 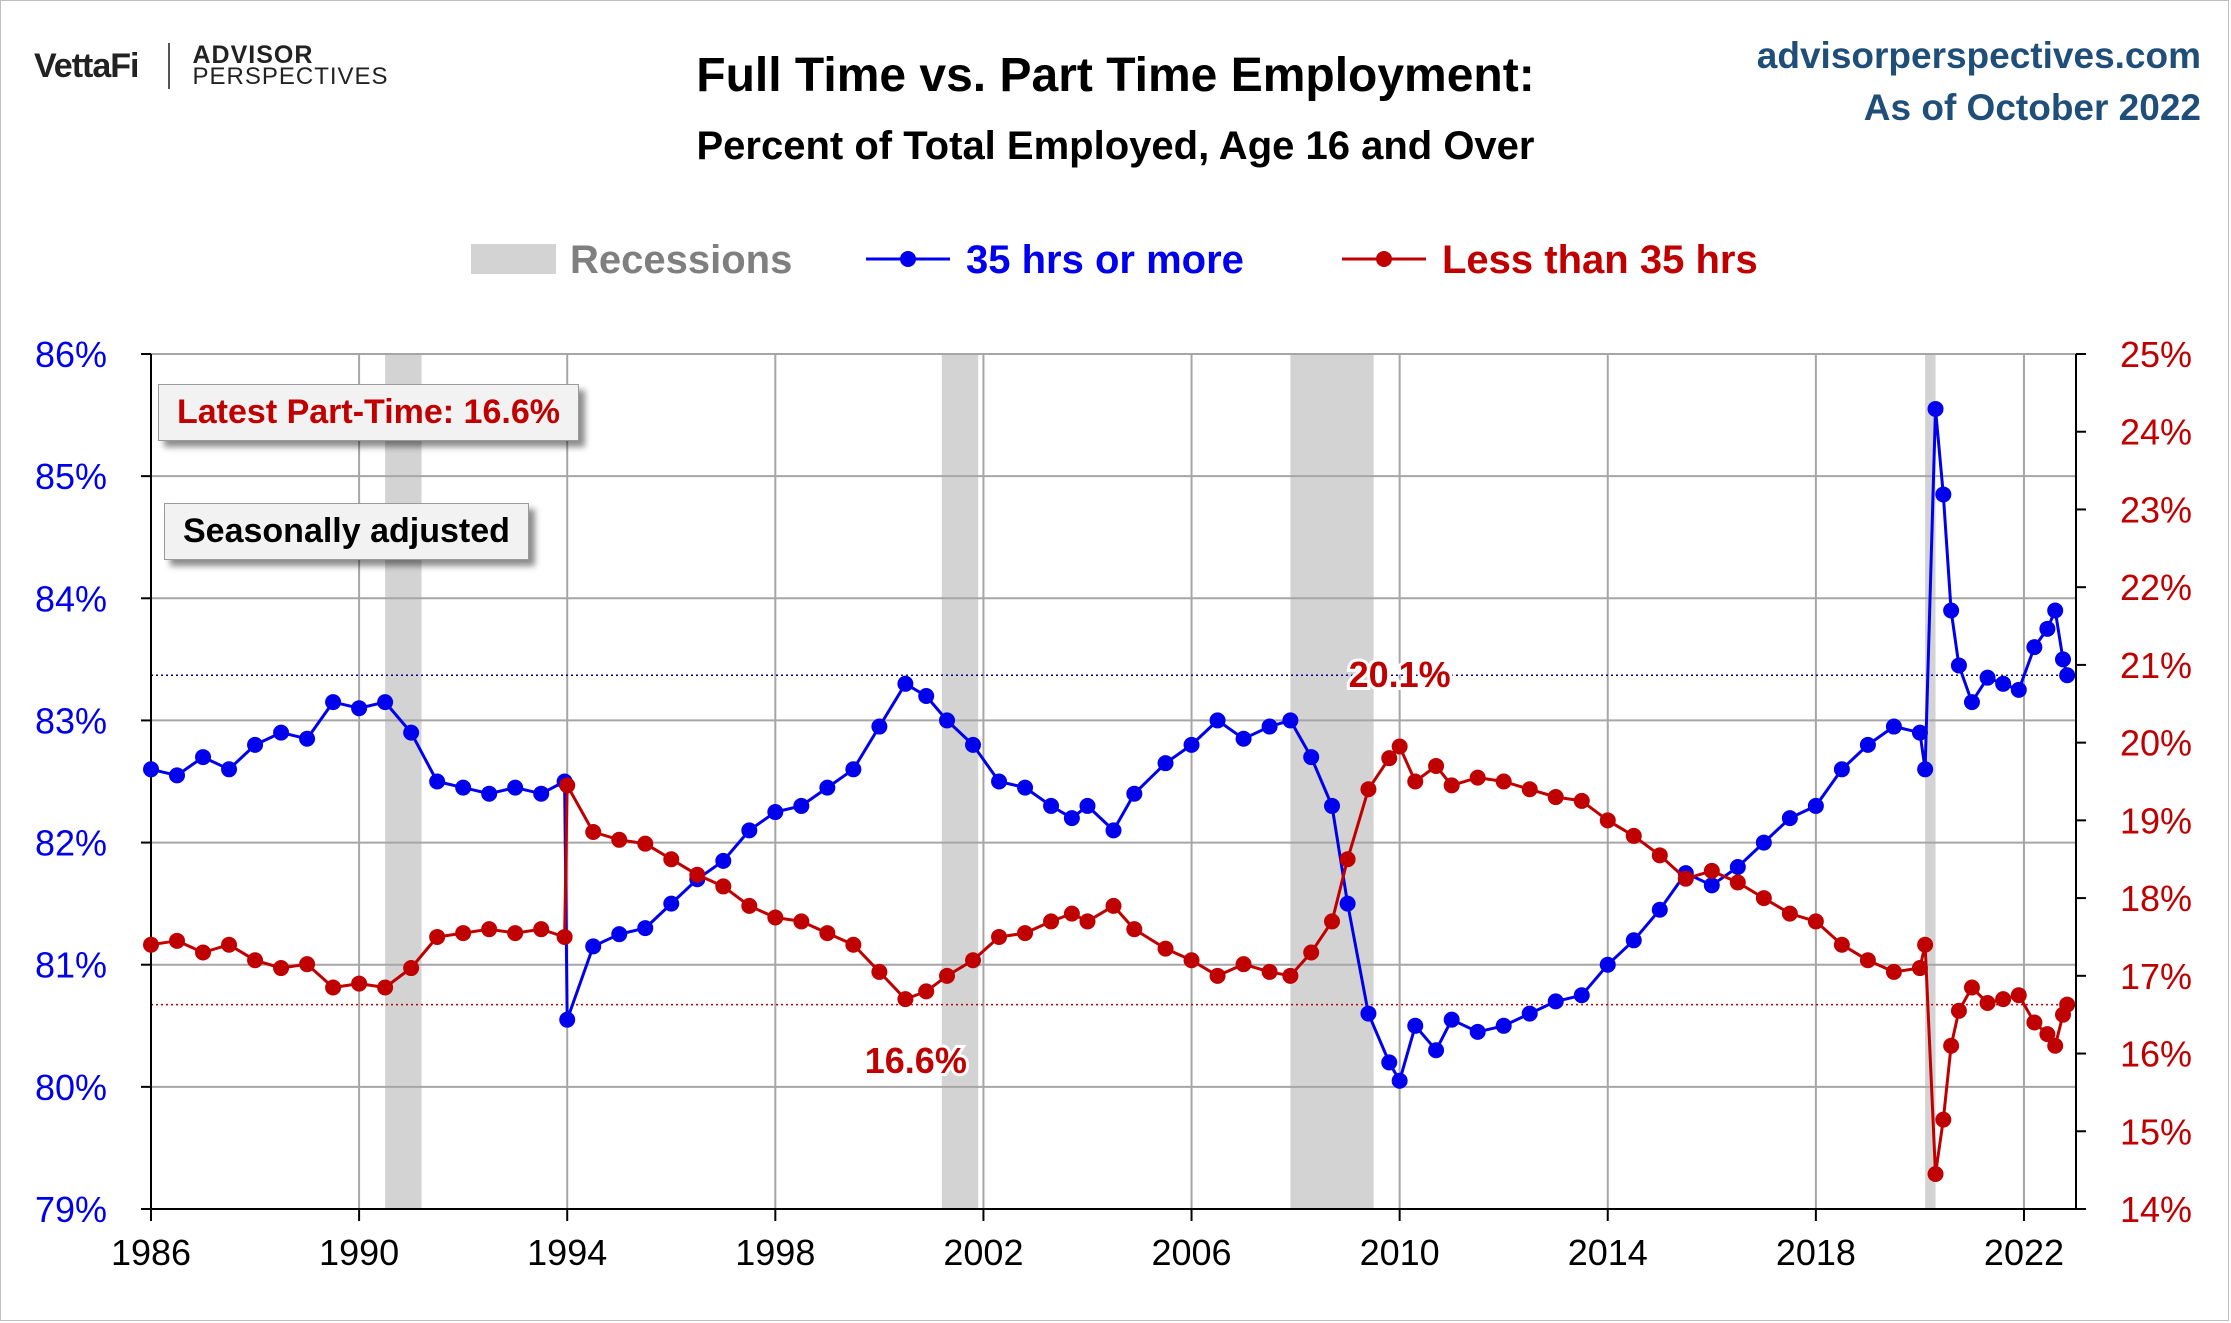 I want to click on value-annotation: 20.1%, so click(x=1400, y=674).